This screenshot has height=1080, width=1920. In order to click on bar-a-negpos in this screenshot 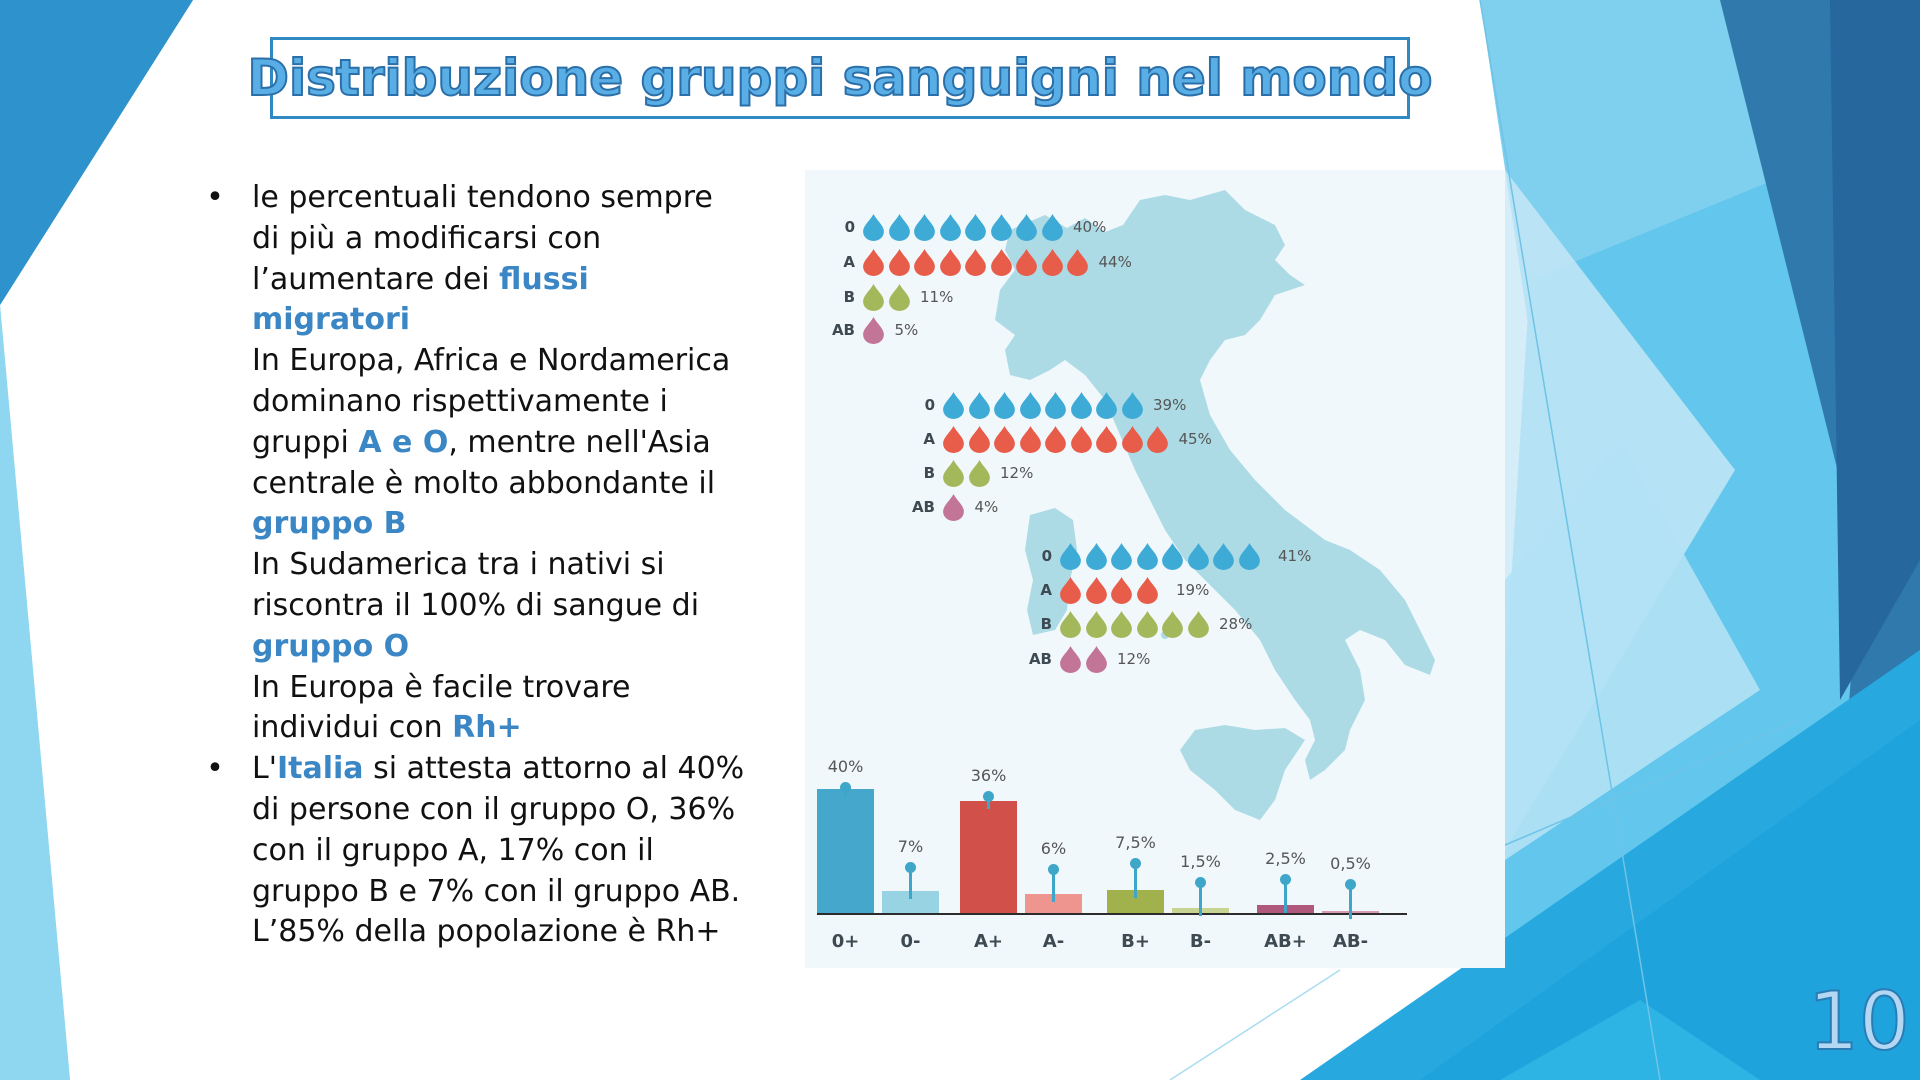, I will do `click(988, 857)`.